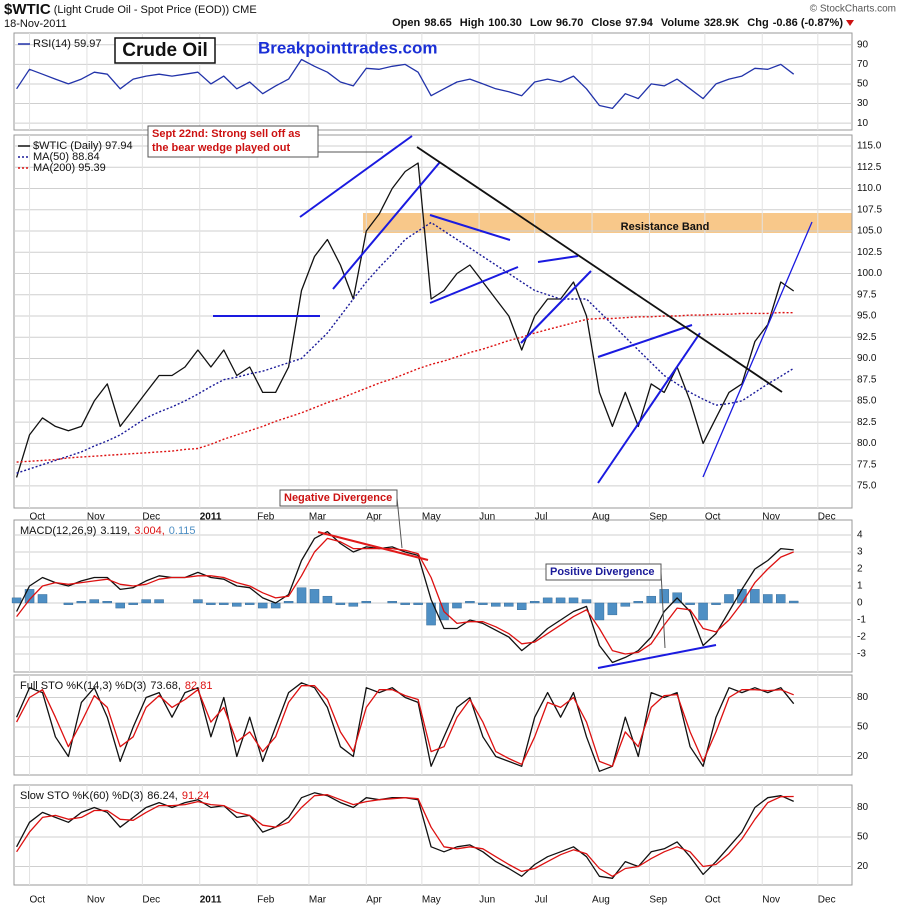  What do you see at coordinates (406, 23) in the screenshot?
I see `quote-label: Open` at bounding box center [406, 23].